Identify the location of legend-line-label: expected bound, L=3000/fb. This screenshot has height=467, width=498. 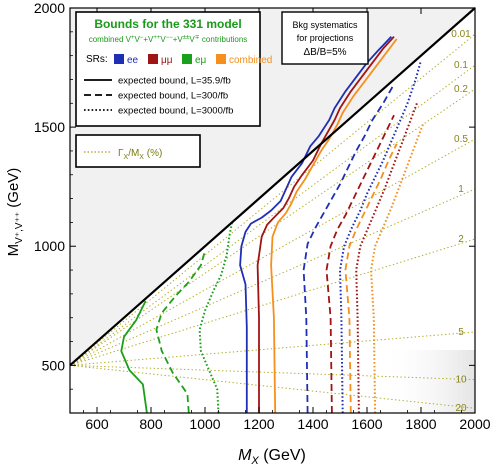
(175, 111).